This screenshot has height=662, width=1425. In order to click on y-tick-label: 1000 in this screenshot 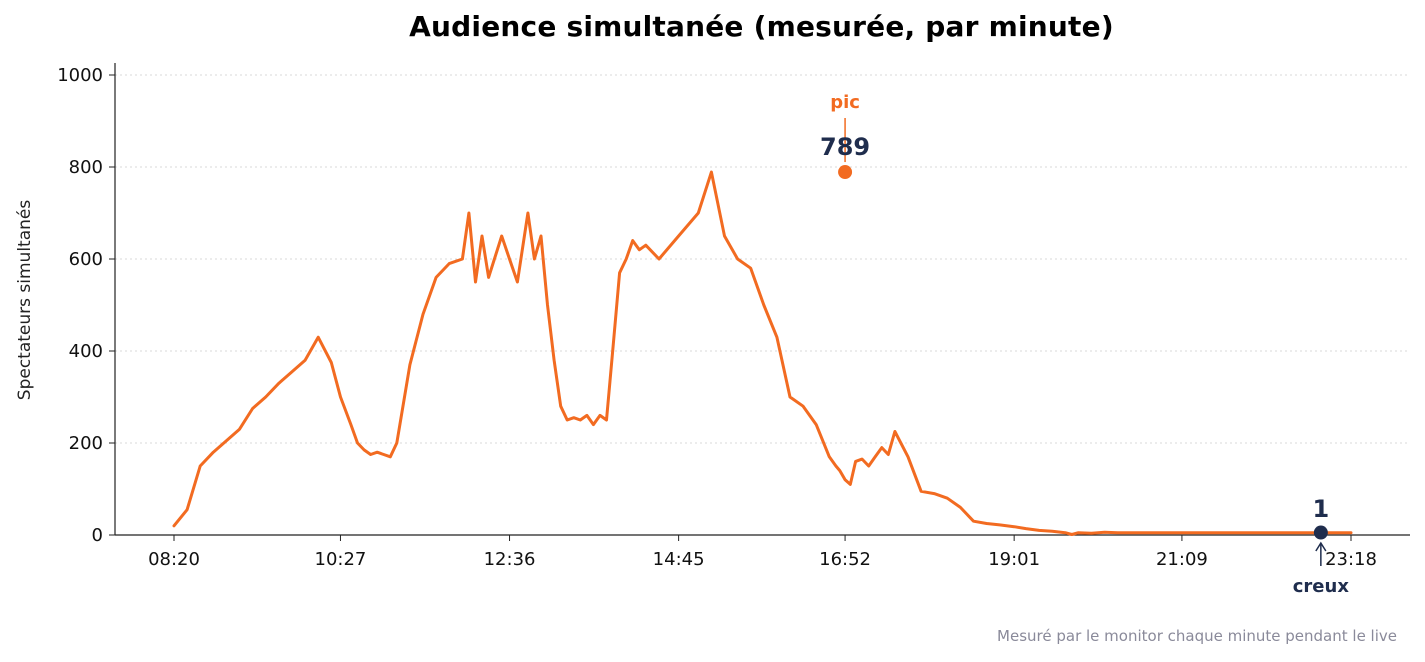, I will do `click(80, 75)`.